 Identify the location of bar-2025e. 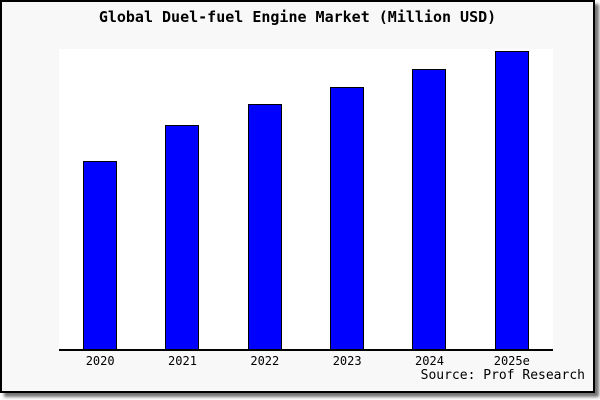
(511, 199).